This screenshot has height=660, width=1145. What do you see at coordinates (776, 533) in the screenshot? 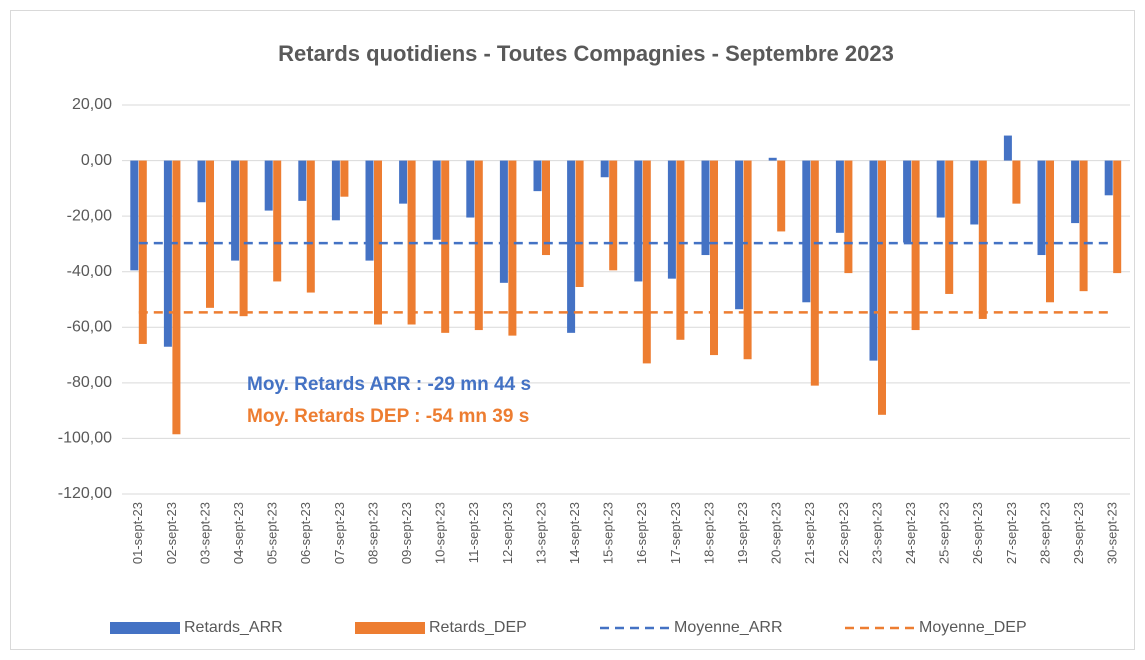
I see `x-tick-label: 20-sept-23` at bounding box center [776, 533].